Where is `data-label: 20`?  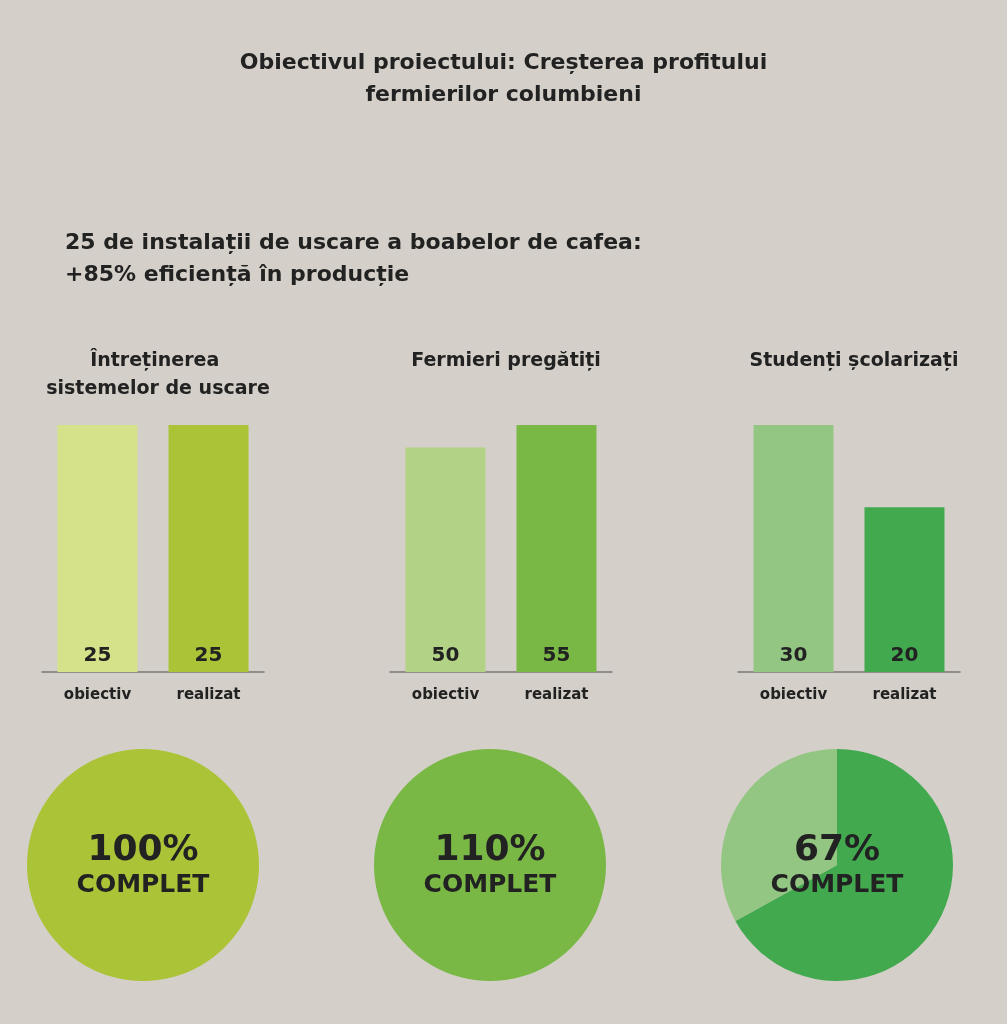
data-label: 20 is located at coordinates (904, 654).